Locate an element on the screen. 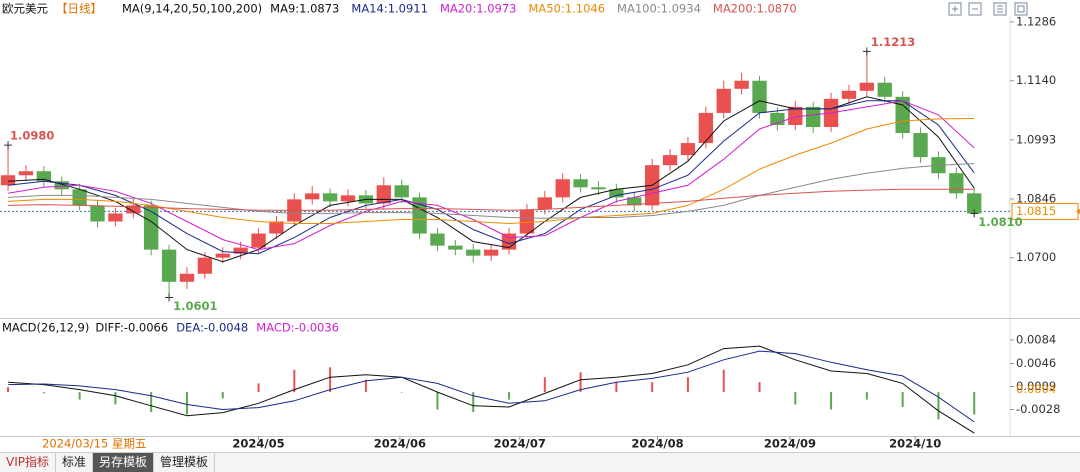 Image resolution: width=1080 pixels, height=472 pixels. toolbar is located at coordinates (988, 9).